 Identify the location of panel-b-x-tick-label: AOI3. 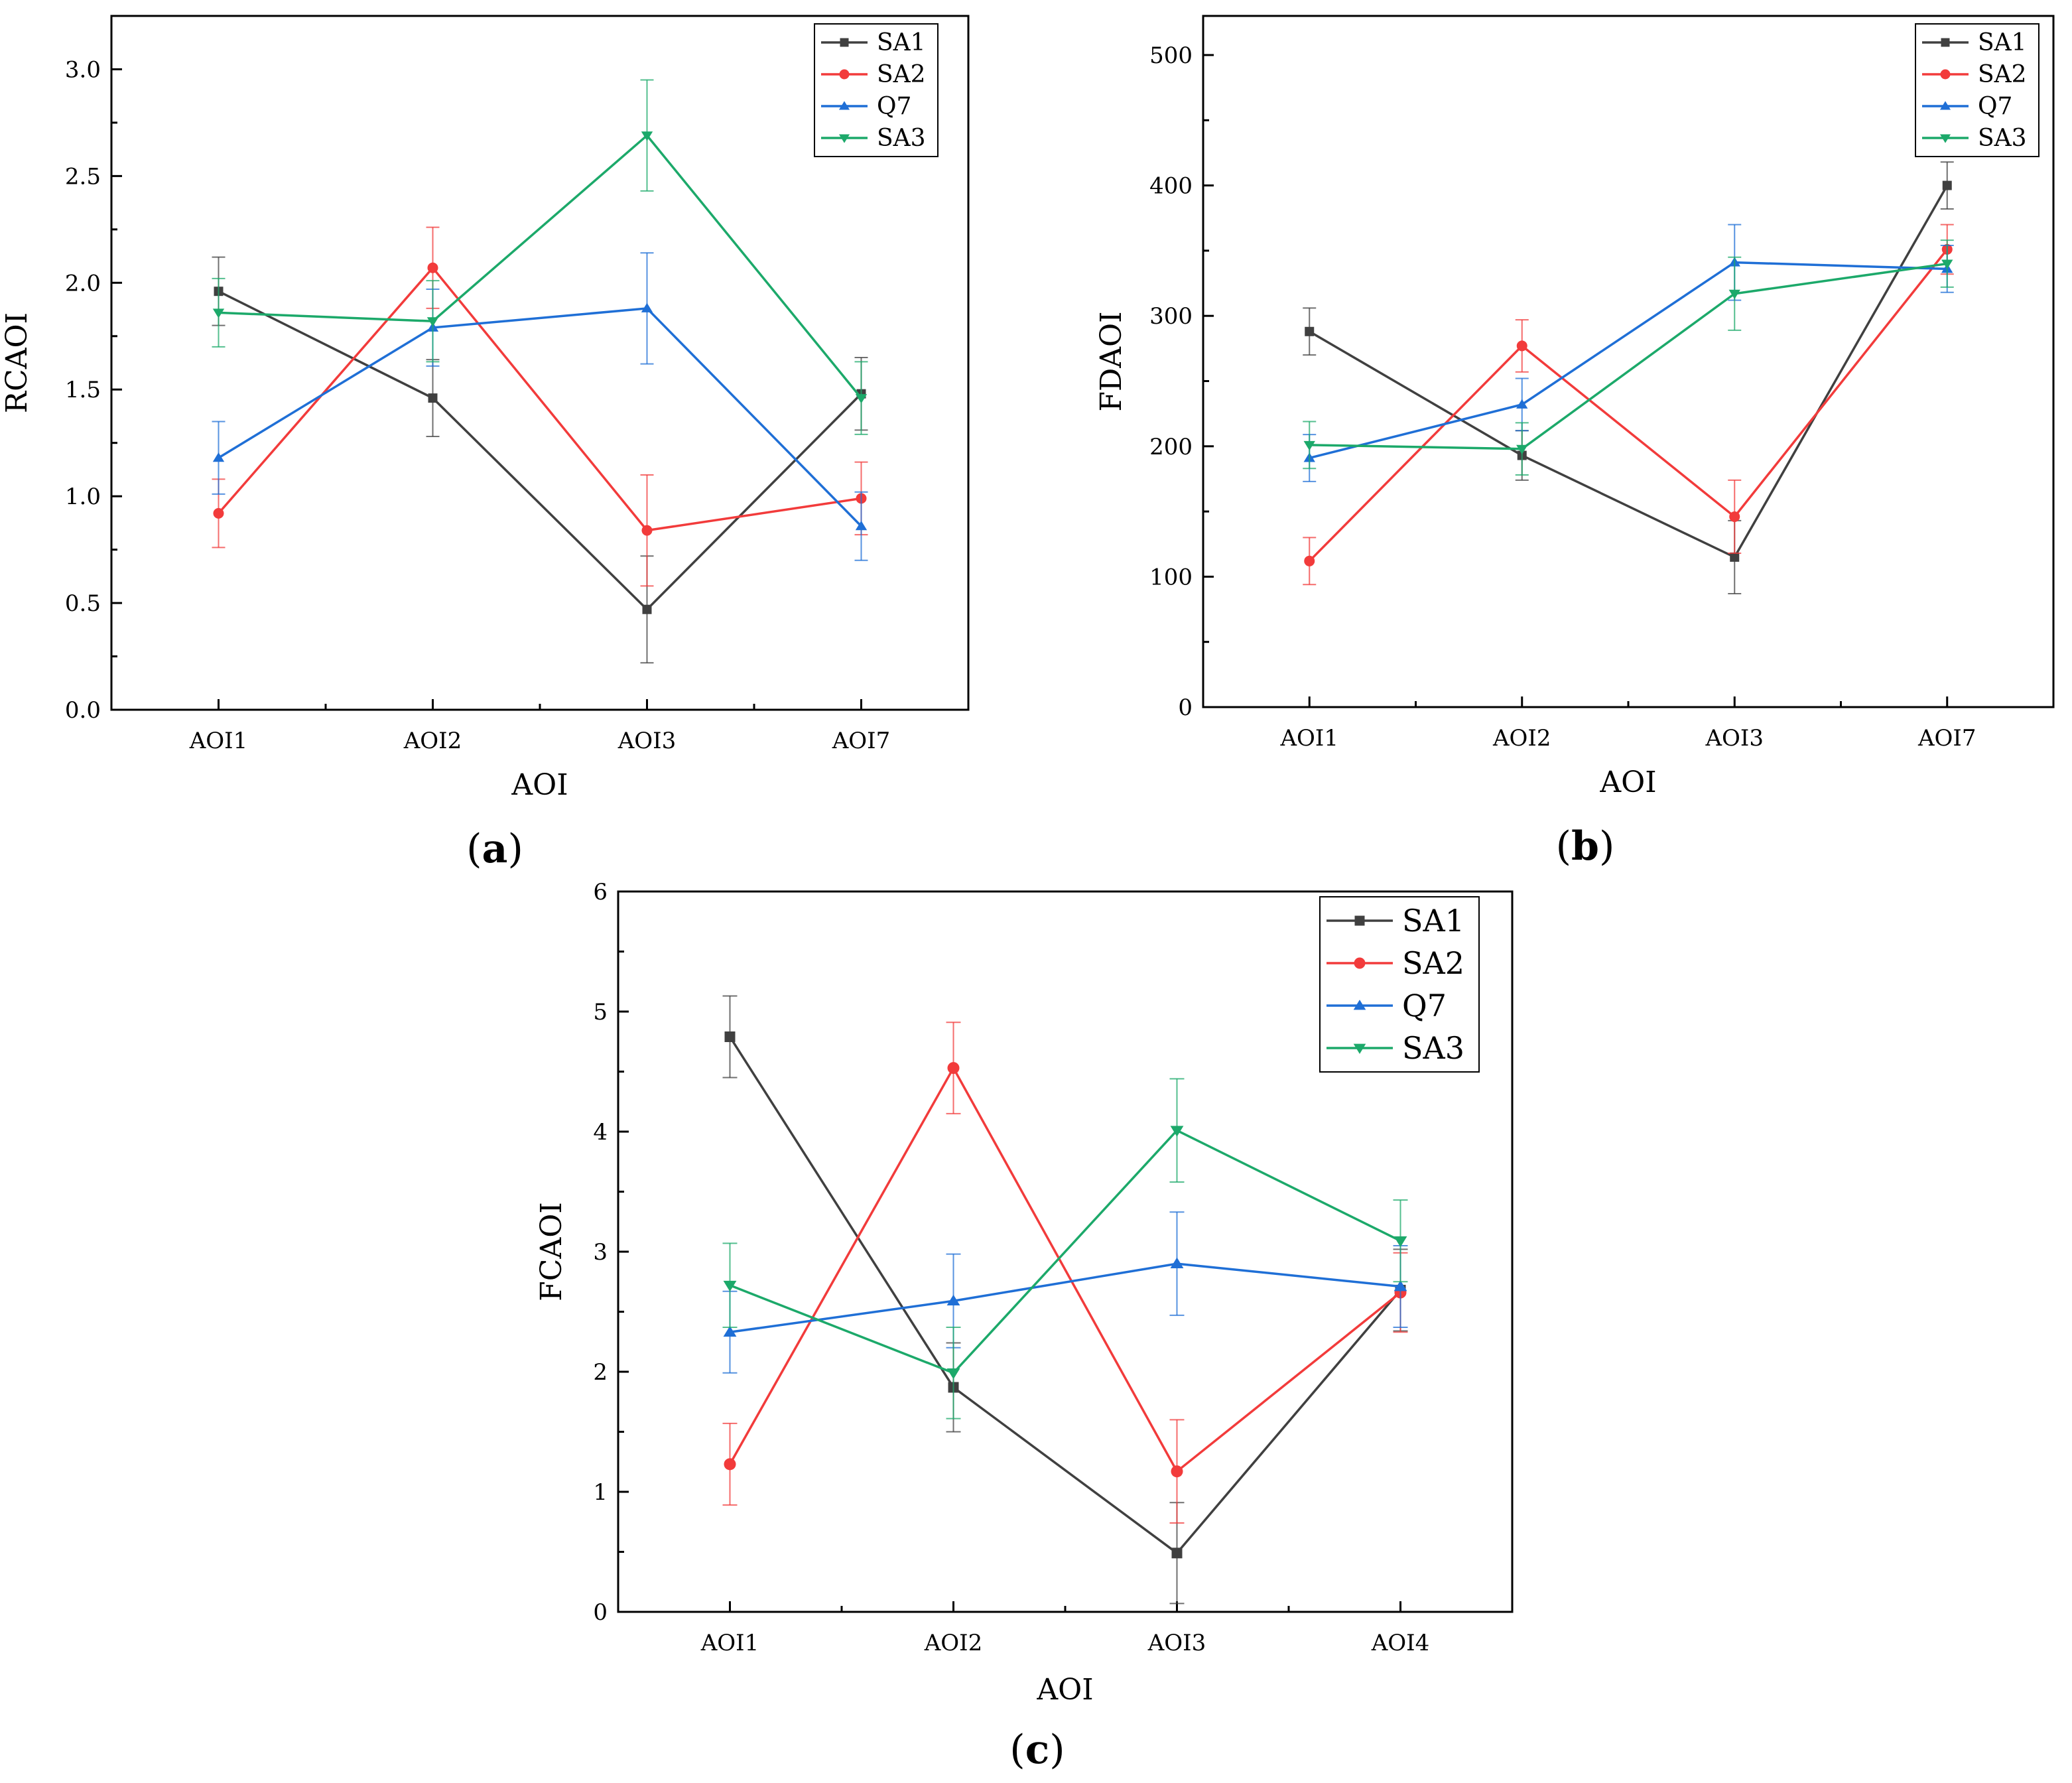
(1735, 738).